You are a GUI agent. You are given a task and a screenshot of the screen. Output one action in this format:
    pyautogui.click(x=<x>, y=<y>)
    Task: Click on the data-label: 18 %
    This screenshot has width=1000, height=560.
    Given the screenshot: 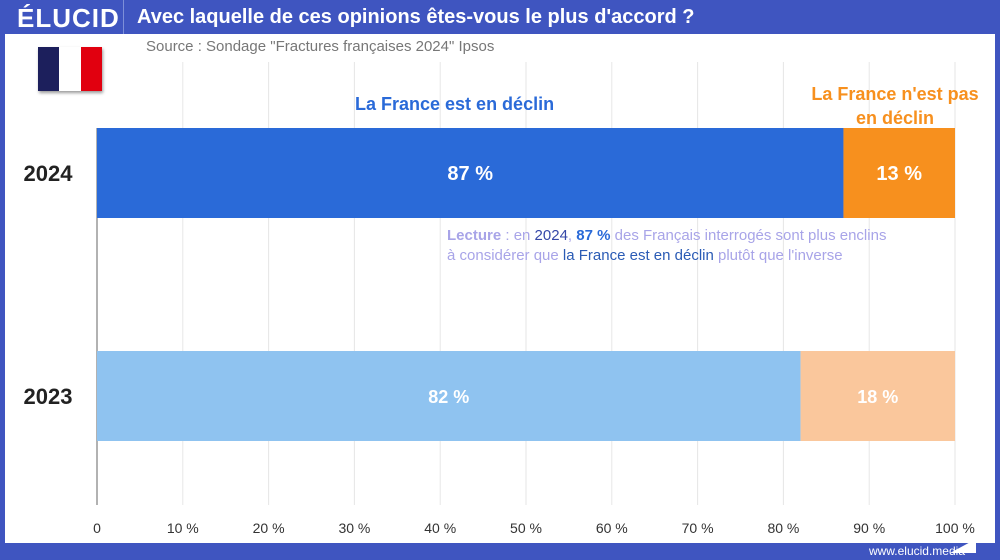 What is the action you would take?
    pyautogui.click(x=877, y=397)
    